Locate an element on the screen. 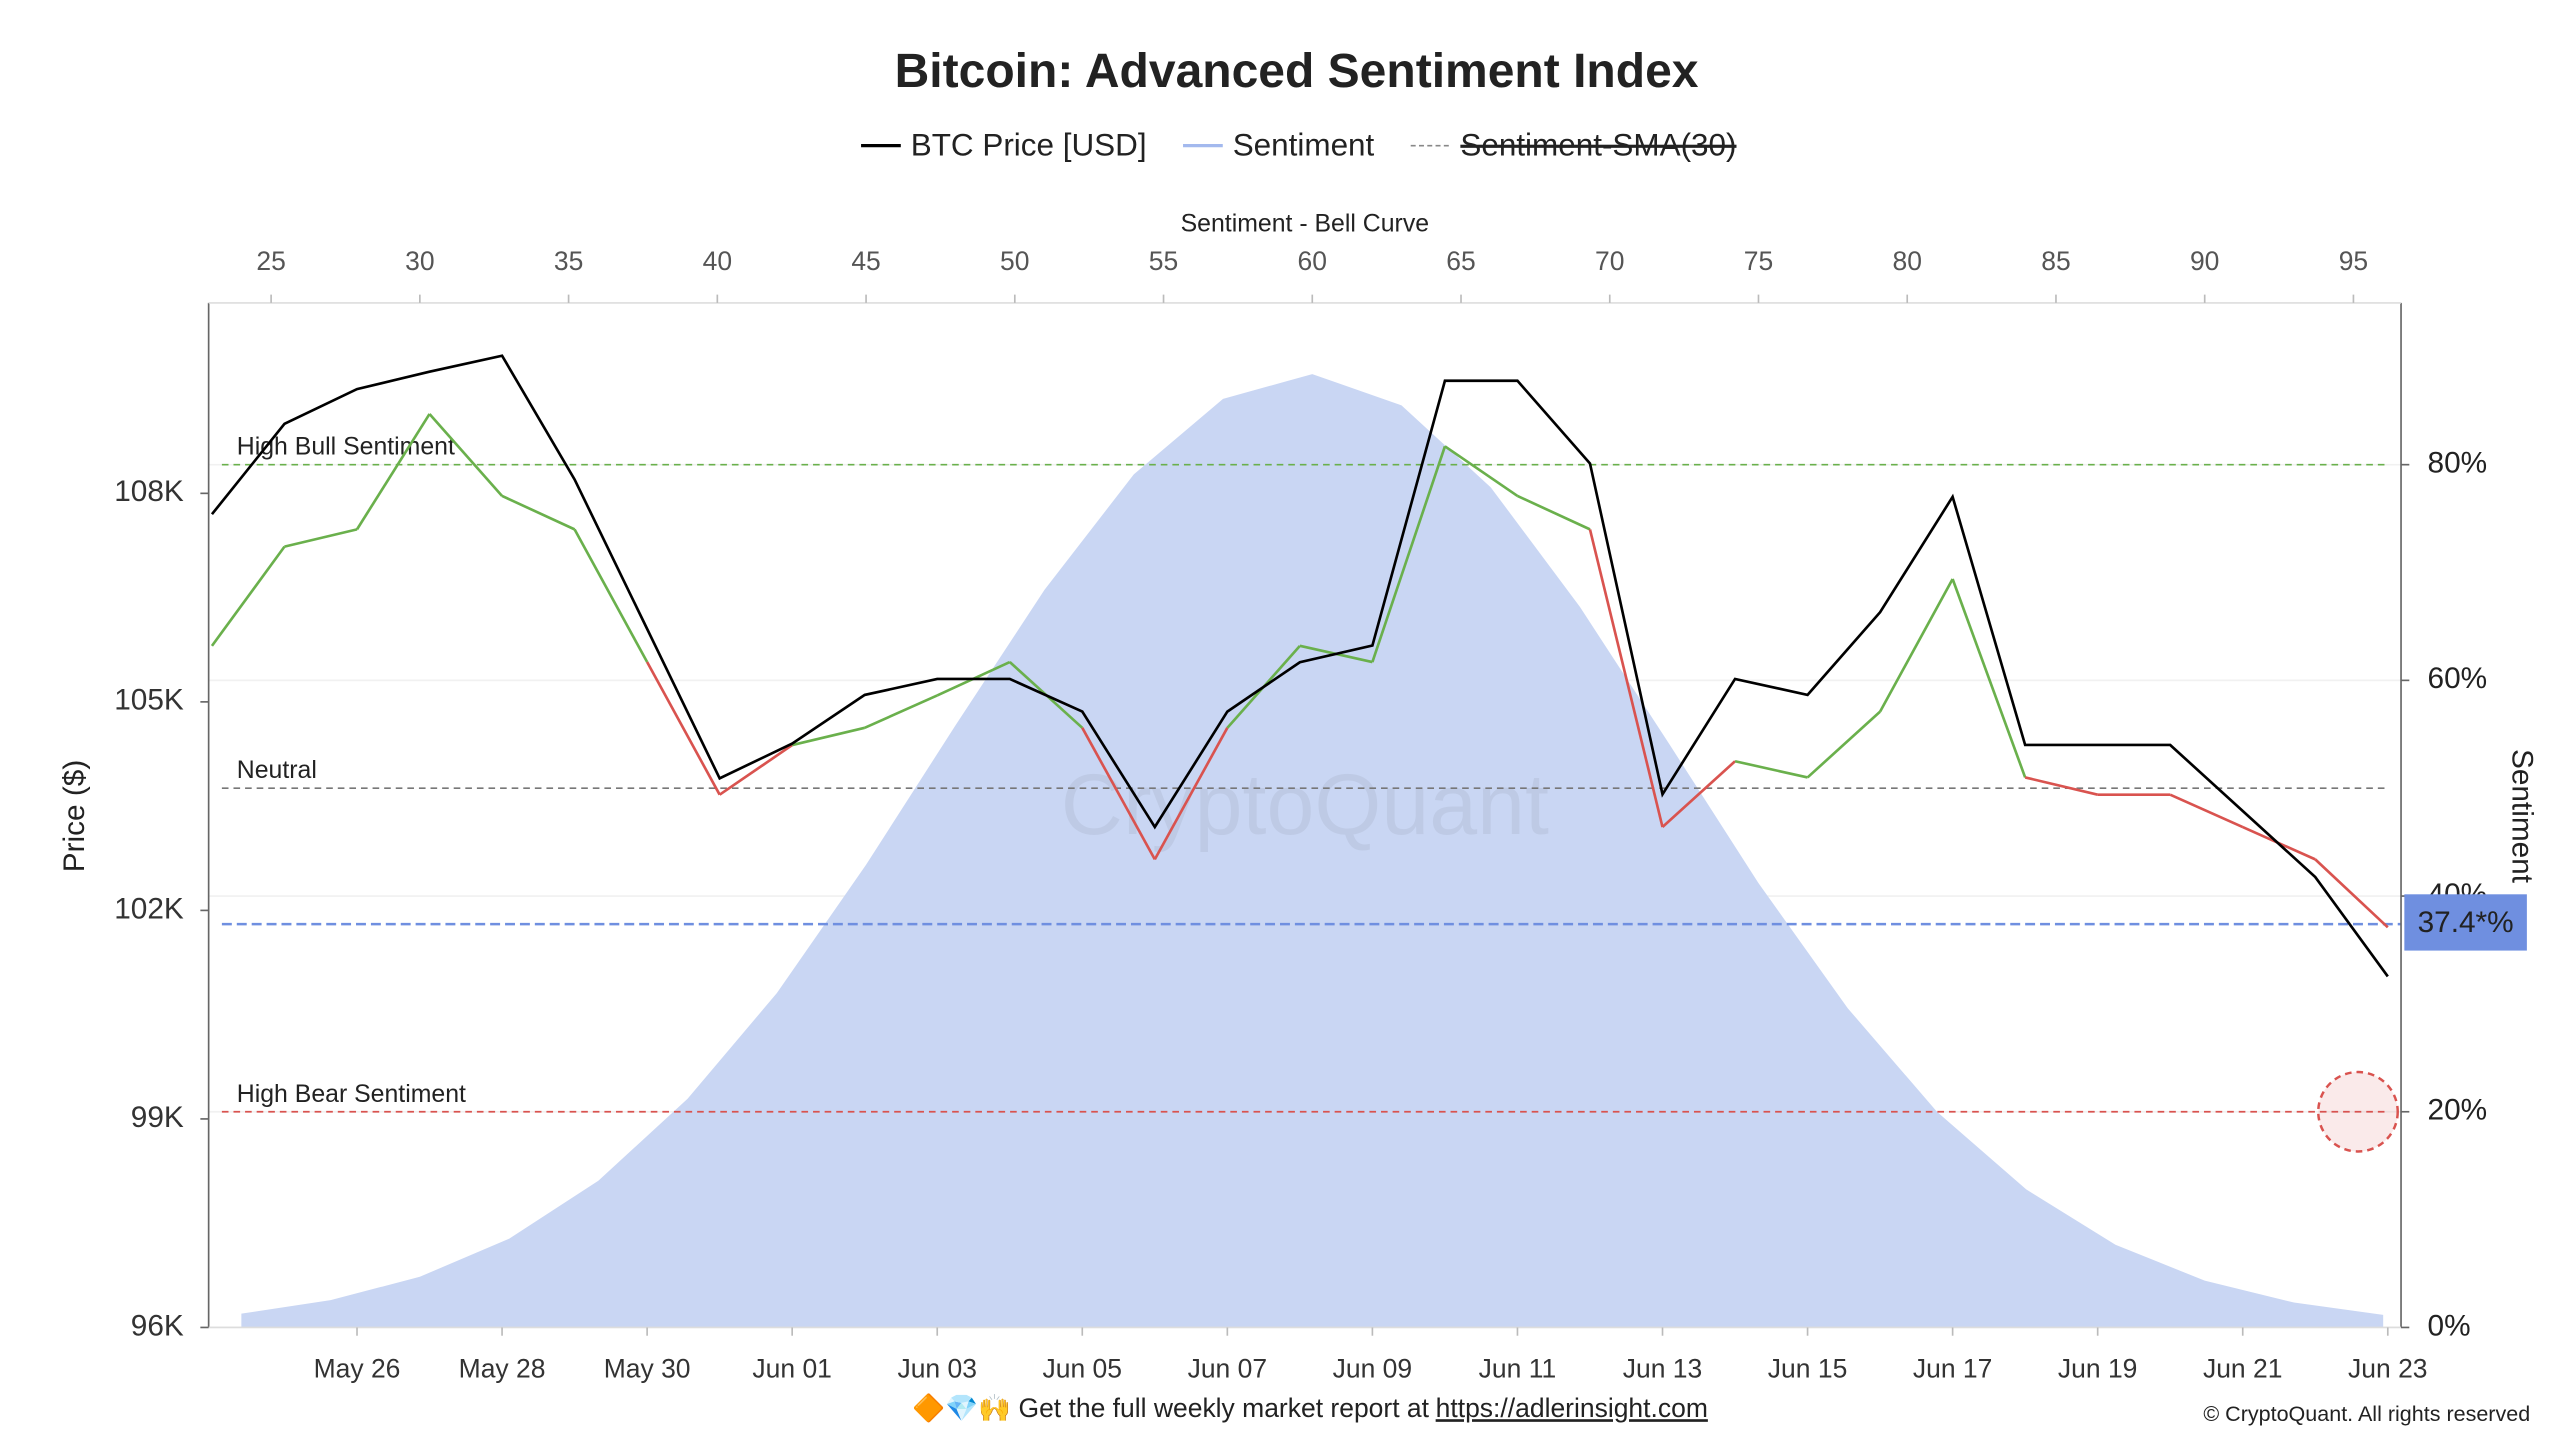 This screenshot has height=1440, width=2560. chart-title: Bitcoin: Advanced Sentiment Index is located at coordinates (1297, 71).